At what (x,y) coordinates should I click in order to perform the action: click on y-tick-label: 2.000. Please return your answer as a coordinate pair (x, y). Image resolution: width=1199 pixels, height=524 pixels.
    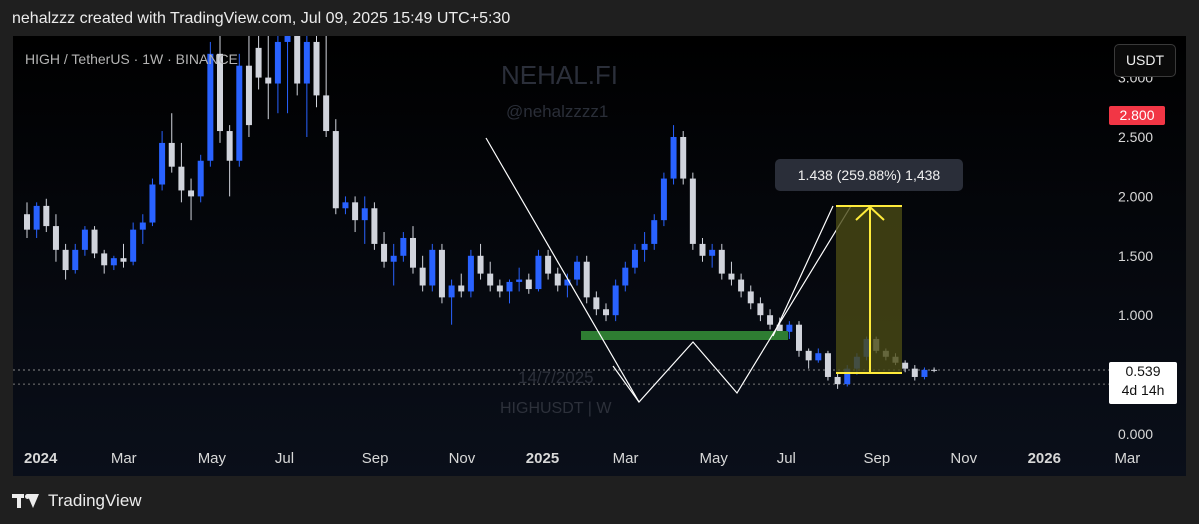
    Looking at the image, I should click on (1135, 196).